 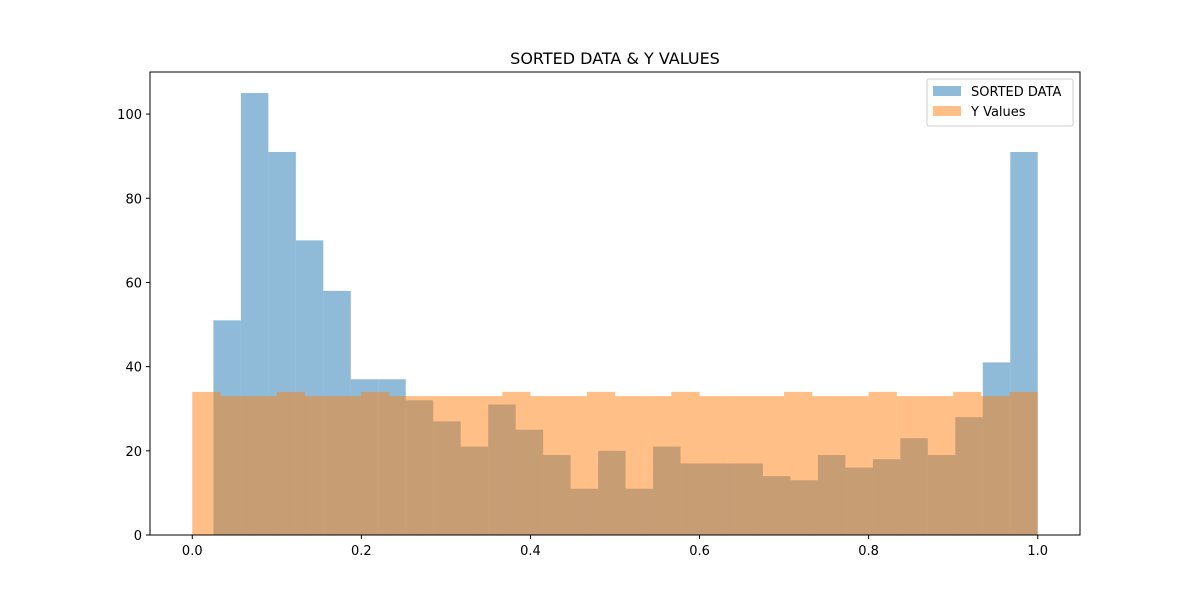 I want to click on x-tick-label: 0.8, so click(x=868, y=551).